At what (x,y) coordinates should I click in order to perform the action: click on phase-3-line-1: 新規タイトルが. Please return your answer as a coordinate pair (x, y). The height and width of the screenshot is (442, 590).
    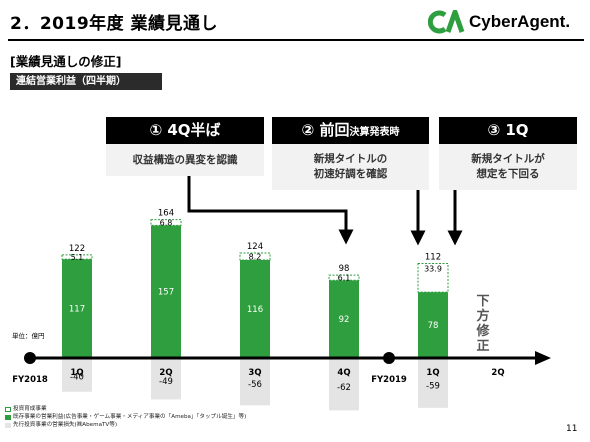
    Looking at the image, I should click on (508, 159).